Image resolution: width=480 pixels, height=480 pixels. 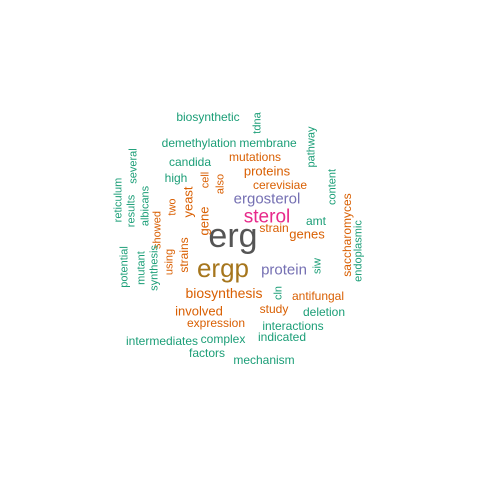 I want to click on word-factors: factors, so click(x=207, y=353).